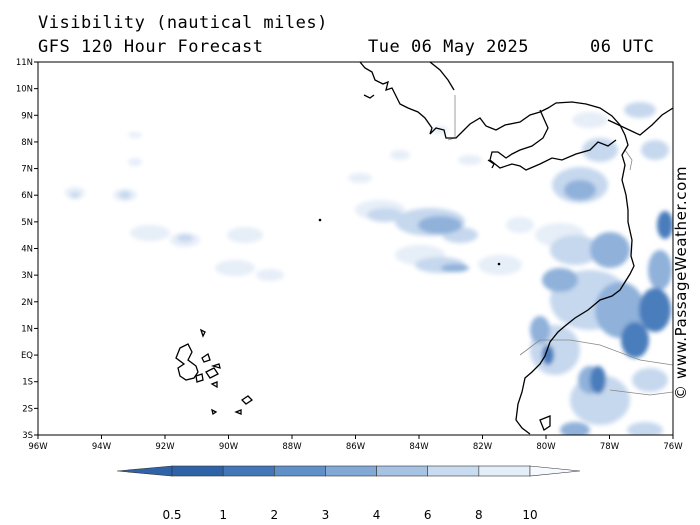 The width and height of the screenshot is (700, 525). Describe the element at coordinates (144, 471) in the screenshot. I see `legend-arrow-low` at that location.